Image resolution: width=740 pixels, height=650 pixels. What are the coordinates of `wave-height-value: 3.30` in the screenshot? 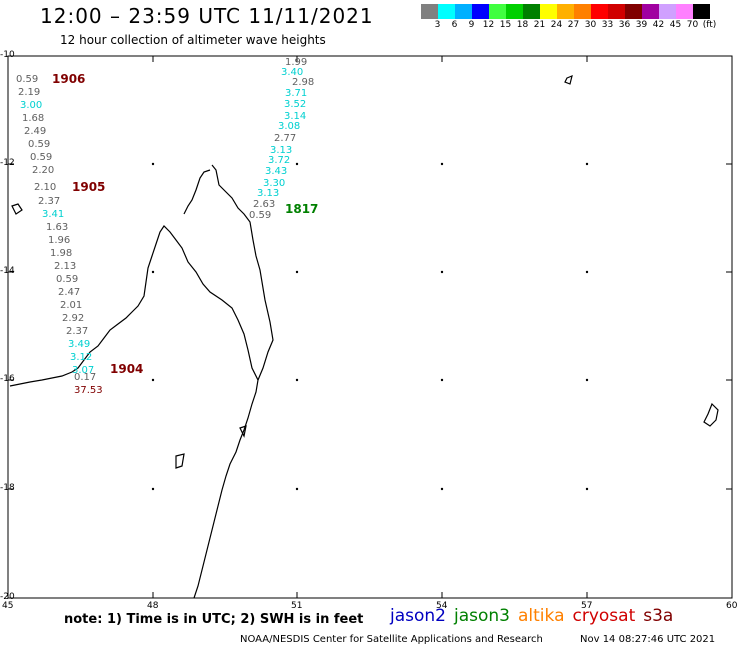 It's located at (274, 183).